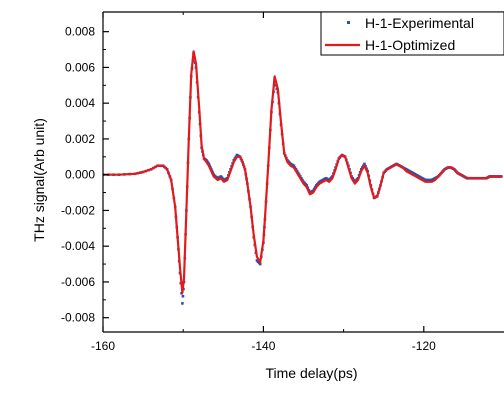  What do you see at coordinates (78, 246) in the screenshot?
I see `y-tick-label: -0.004` at bounding box center [78, 246].